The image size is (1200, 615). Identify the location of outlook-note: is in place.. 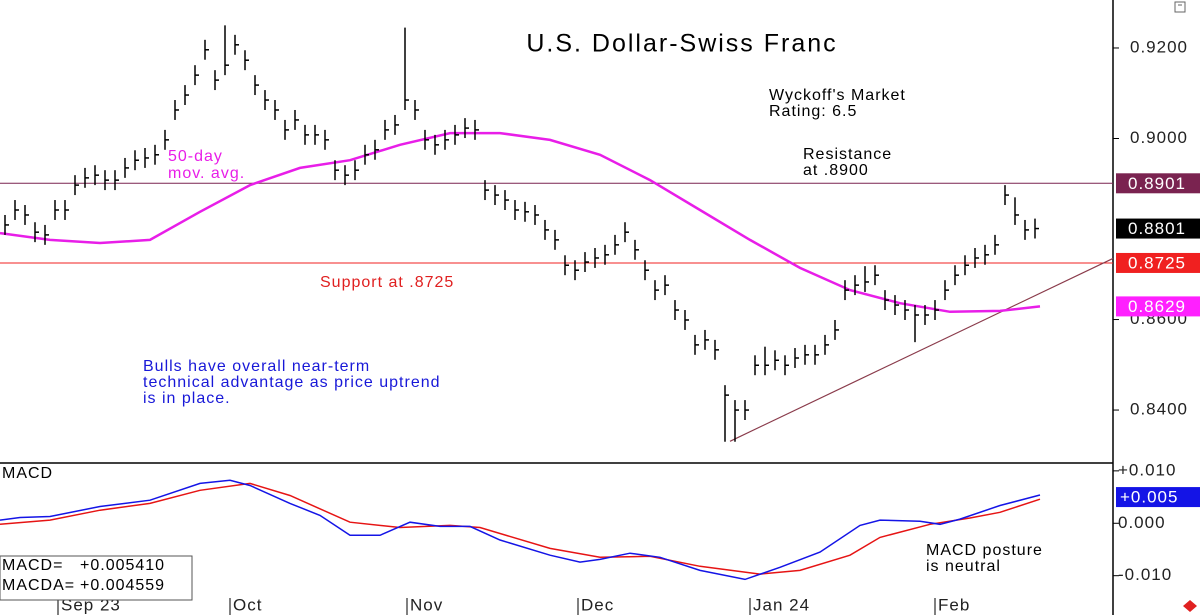
(187, 398).